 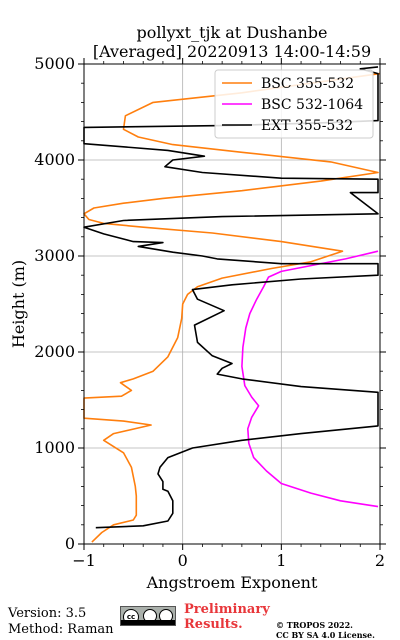 I want to click on copyright-line1: © TROPOS 2022., so click(x=314, y=625).